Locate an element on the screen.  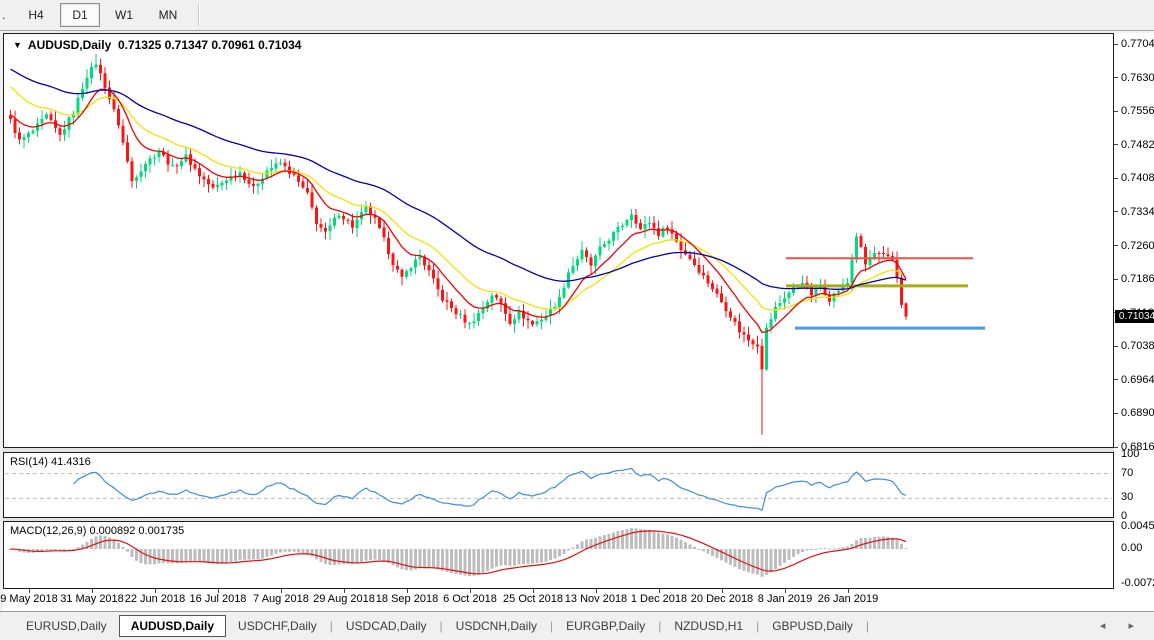
tab-scroll-arrows: ◂ ▸ is located at coordinates (1121, 626).